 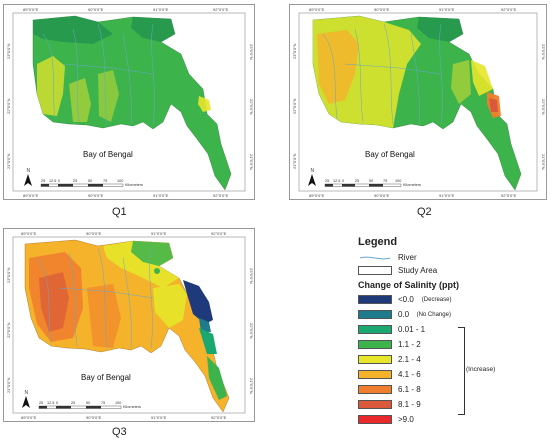 I want to click on salinity-class-label: >9.0, so click(x=406, y=419).